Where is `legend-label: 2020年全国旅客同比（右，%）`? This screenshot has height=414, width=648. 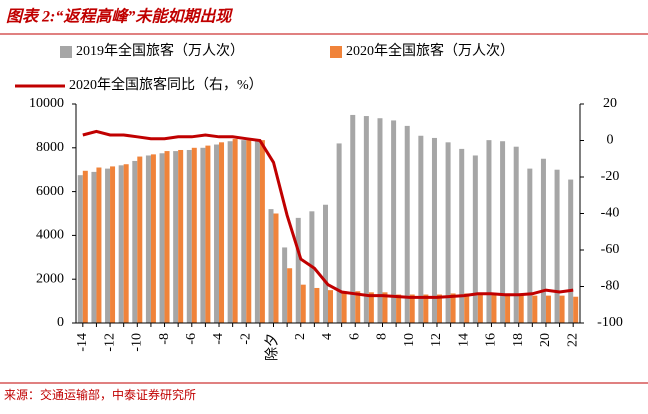 legend-label: 2020年全国旅客同比（右，%） is located at coordinates (166, 84).